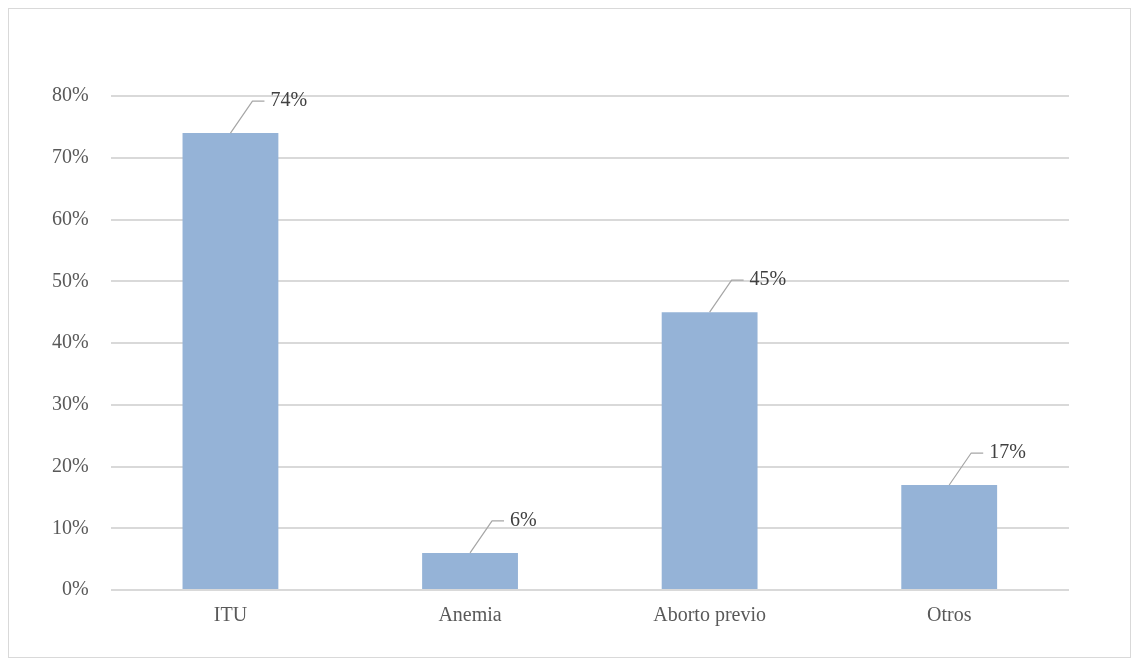 The height and width of the screenshot is (666, 1139). Describe the element at coordinates (70, 156) in the screenshot. I see `y-tick-label: 70%` at that location.